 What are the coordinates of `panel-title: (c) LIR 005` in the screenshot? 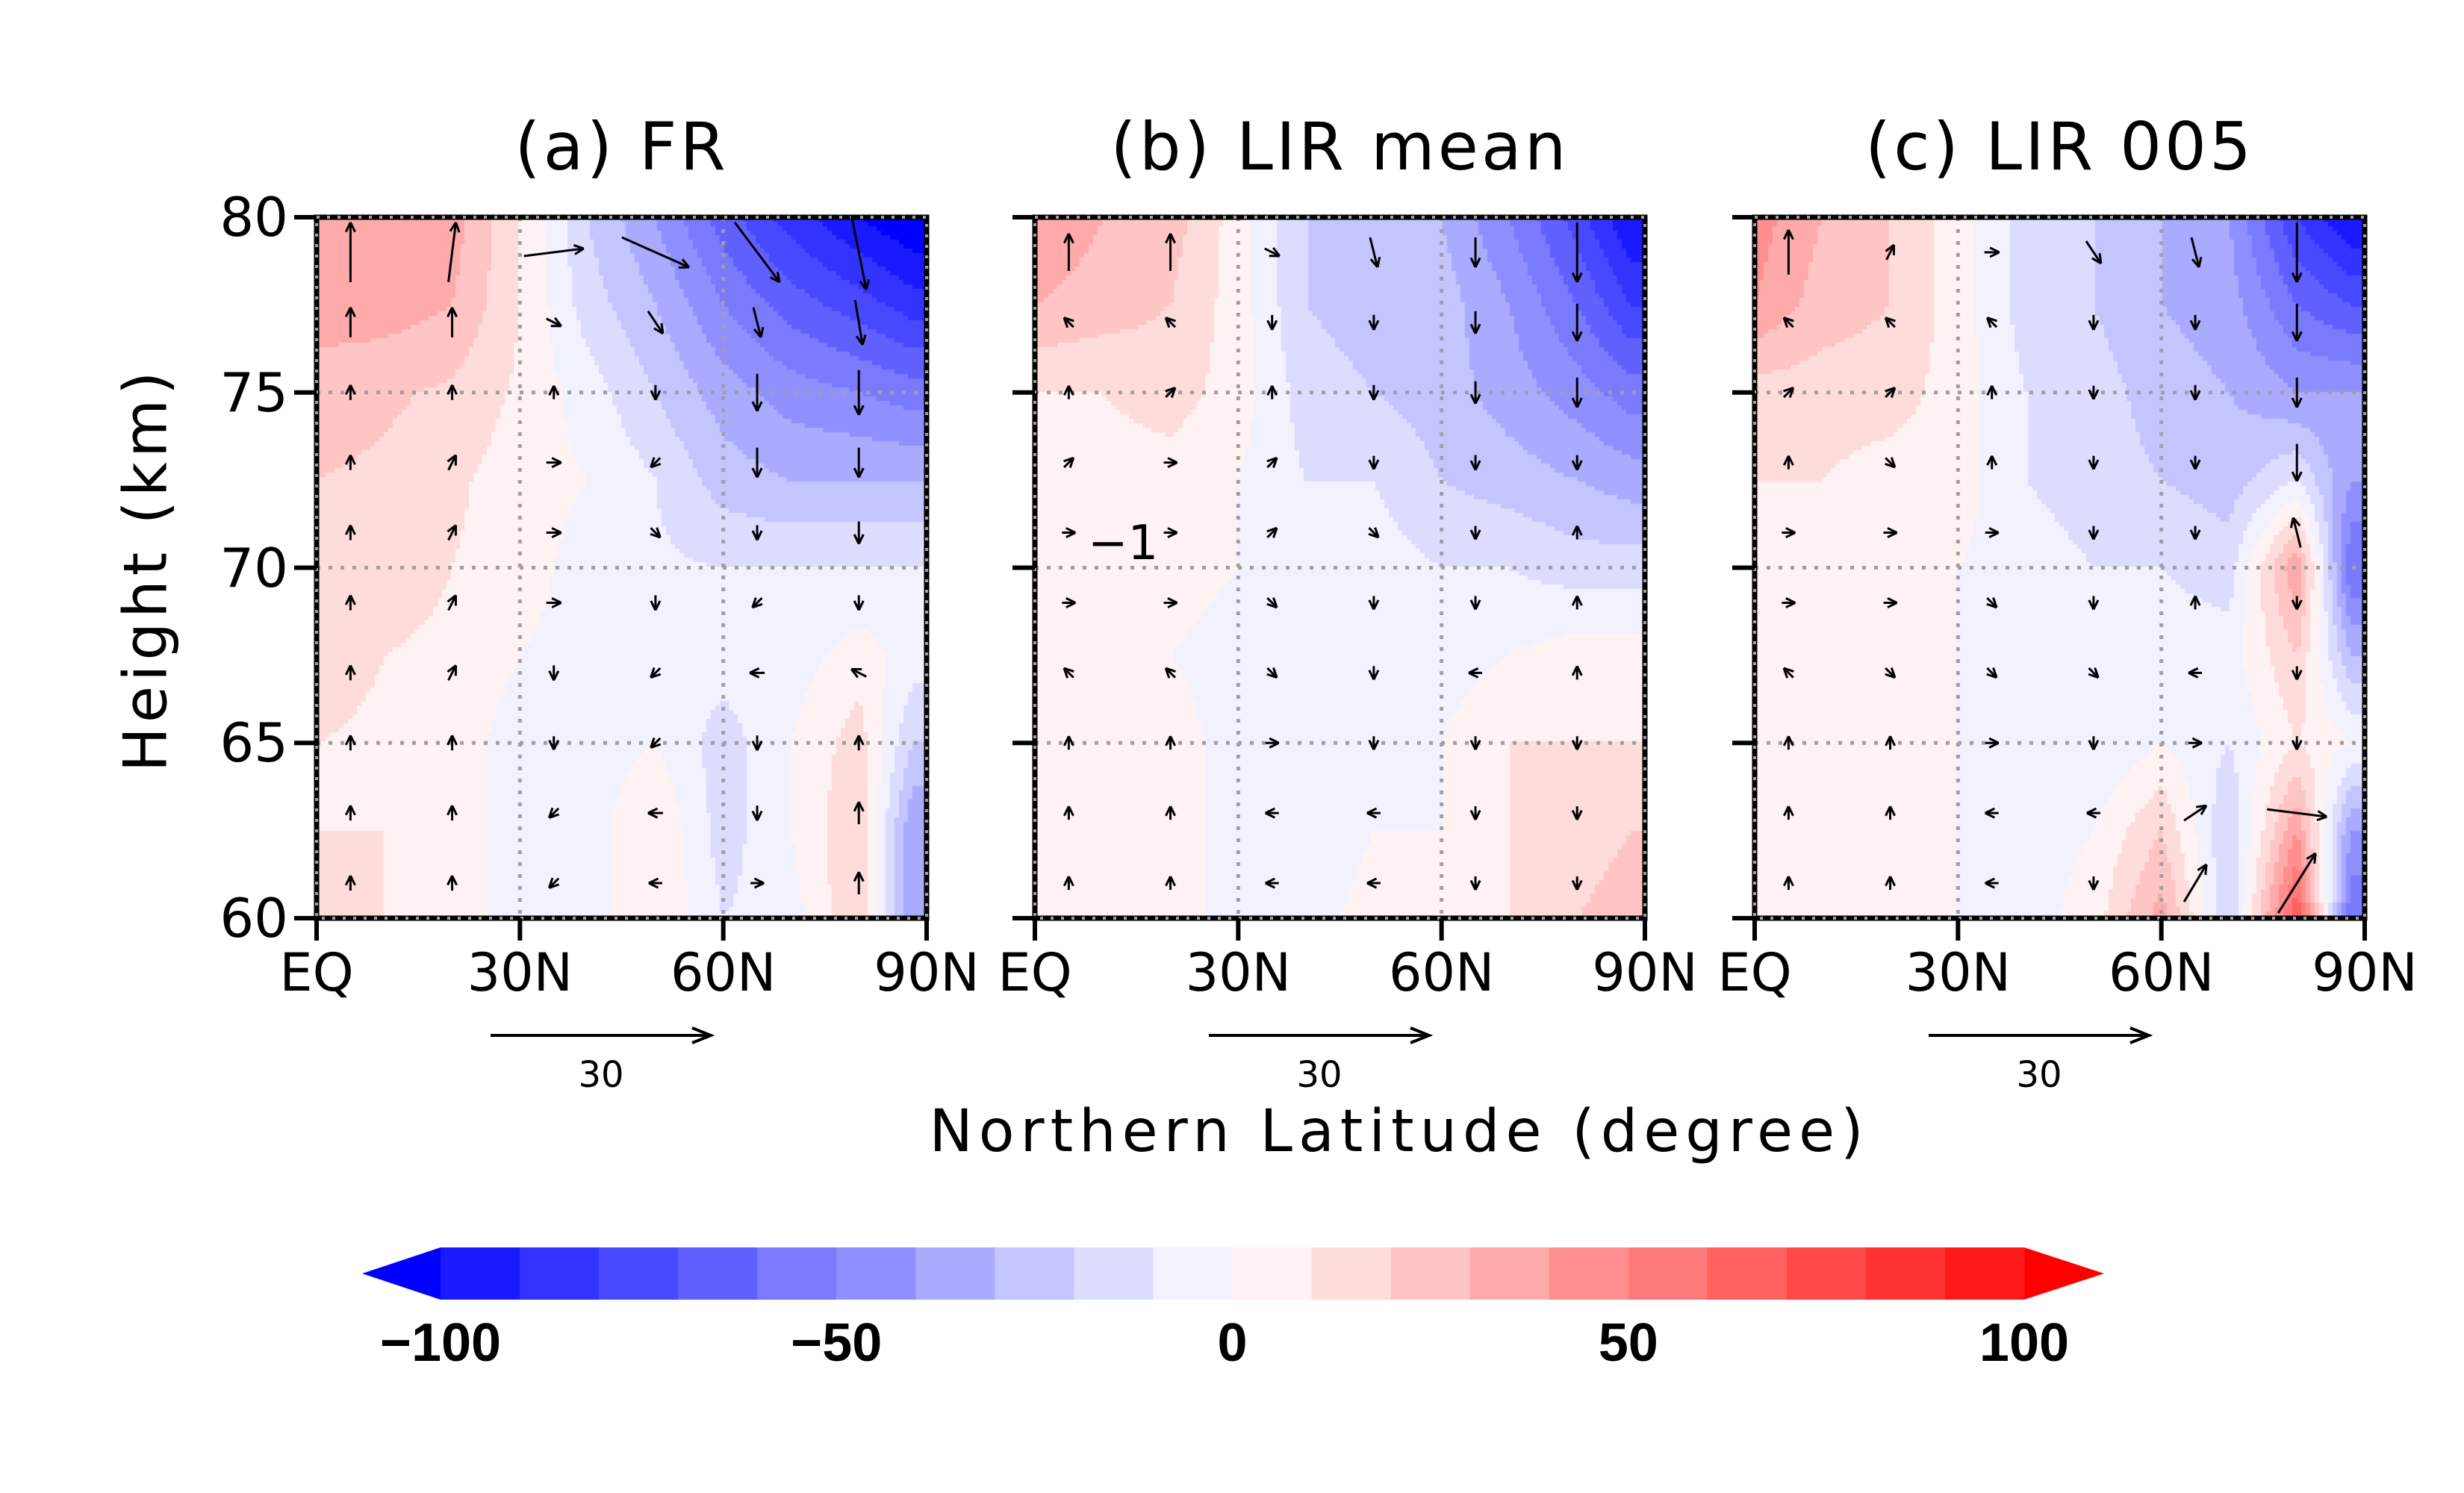 It's located at (2059, 147).